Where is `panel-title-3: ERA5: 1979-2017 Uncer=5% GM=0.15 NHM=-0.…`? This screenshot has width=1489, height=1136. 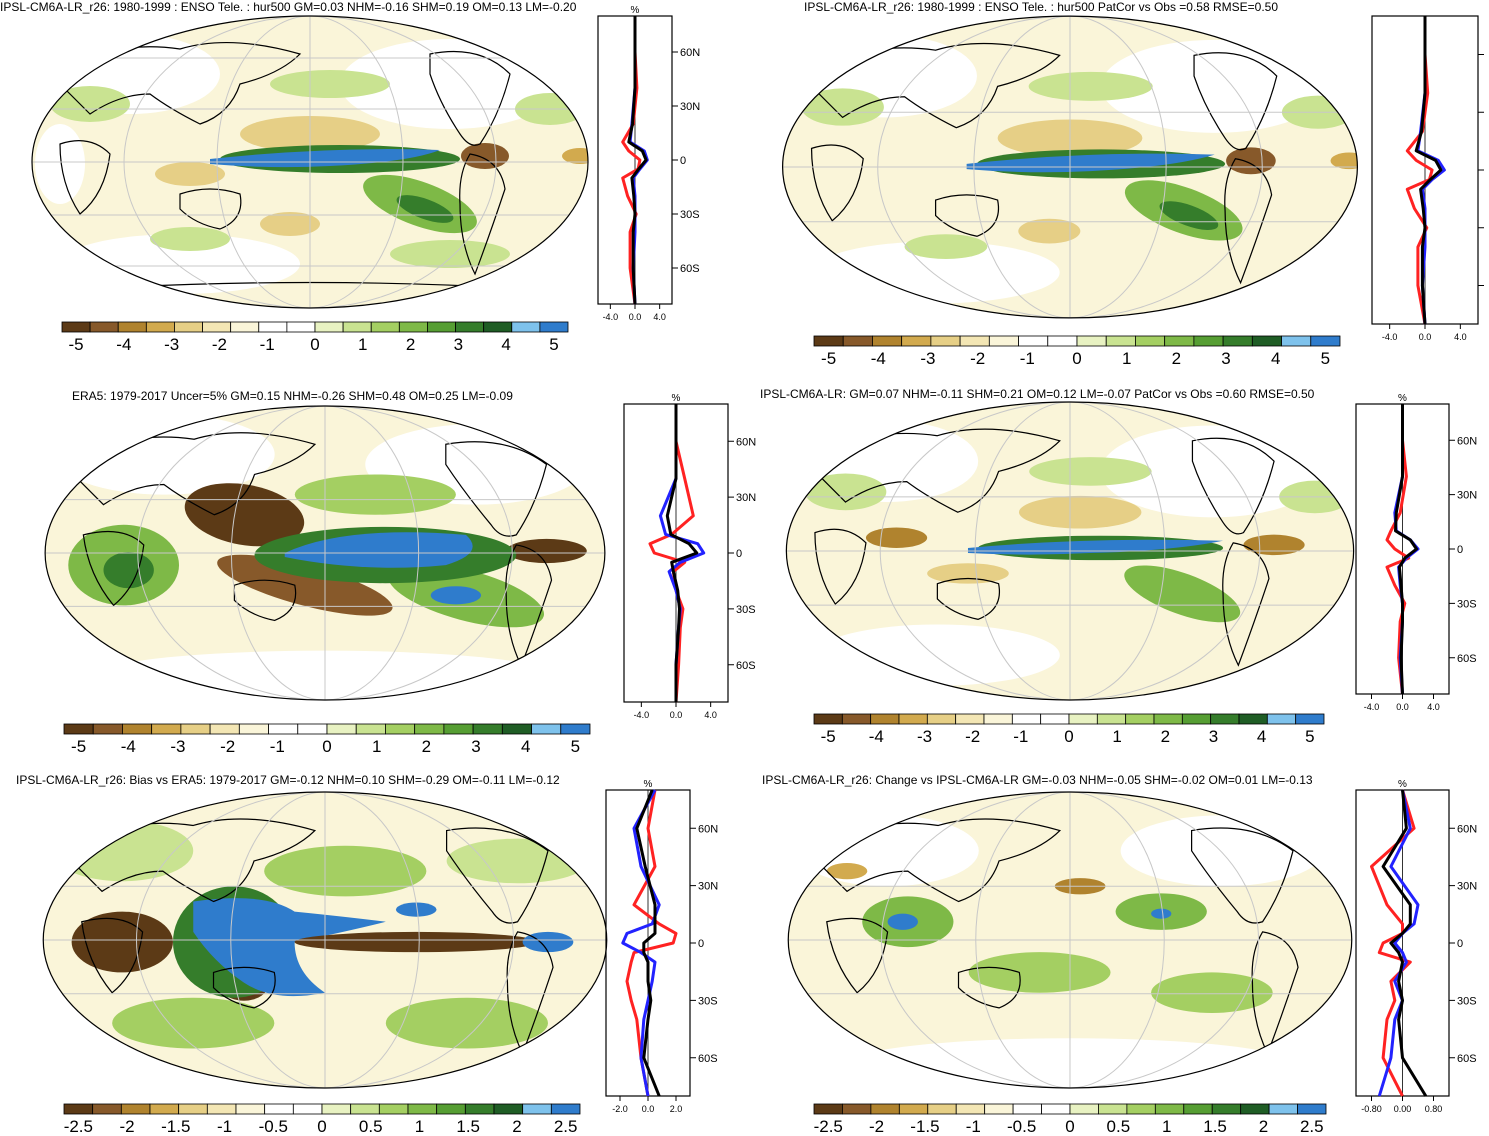 panel-title-3: ERA5: 1979-2017 Uncer=5% GM=0.15 NHM=-0.… is located at coordinates (292, 396).